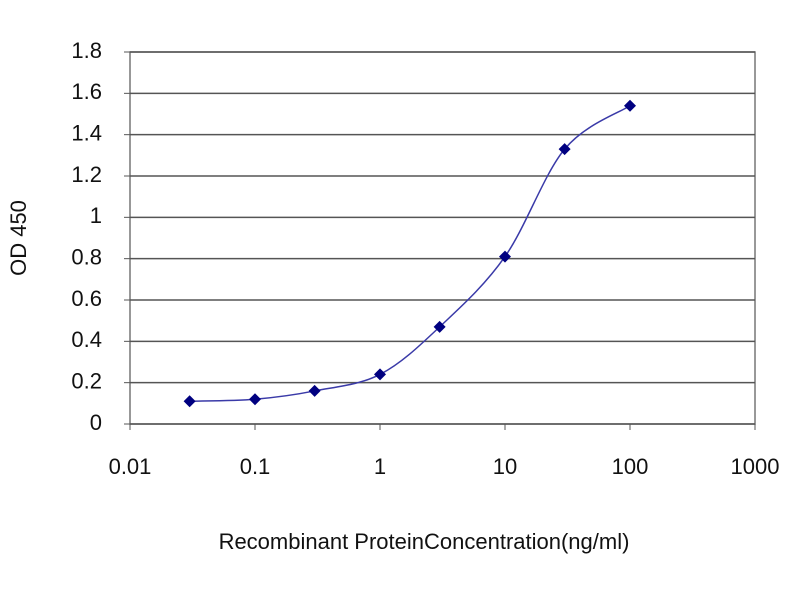 The image size is (800, 600). What do you see at coordinates (505, 466) in the screenshot?
I see `x-tick-label: 10` at bounding box center [505, 466].